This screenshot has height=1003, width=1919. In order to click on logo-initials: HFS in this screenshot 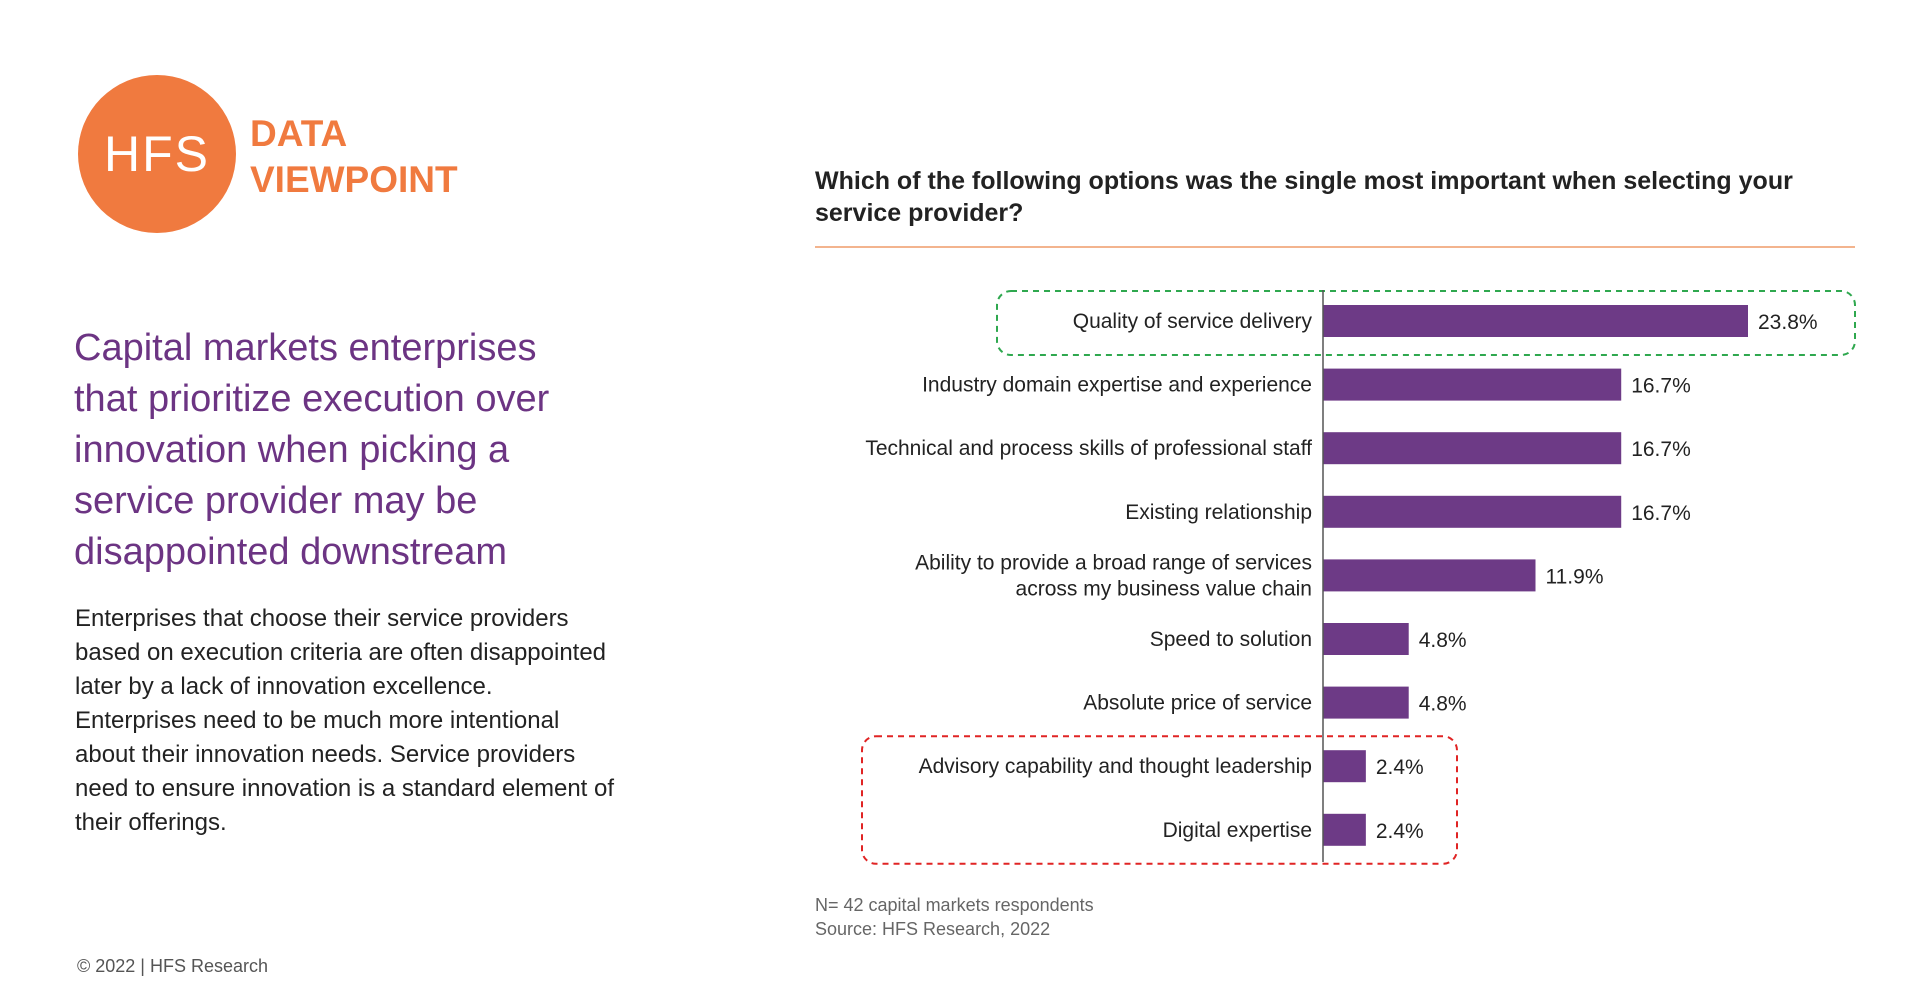, I will do `click(157, 154)`.